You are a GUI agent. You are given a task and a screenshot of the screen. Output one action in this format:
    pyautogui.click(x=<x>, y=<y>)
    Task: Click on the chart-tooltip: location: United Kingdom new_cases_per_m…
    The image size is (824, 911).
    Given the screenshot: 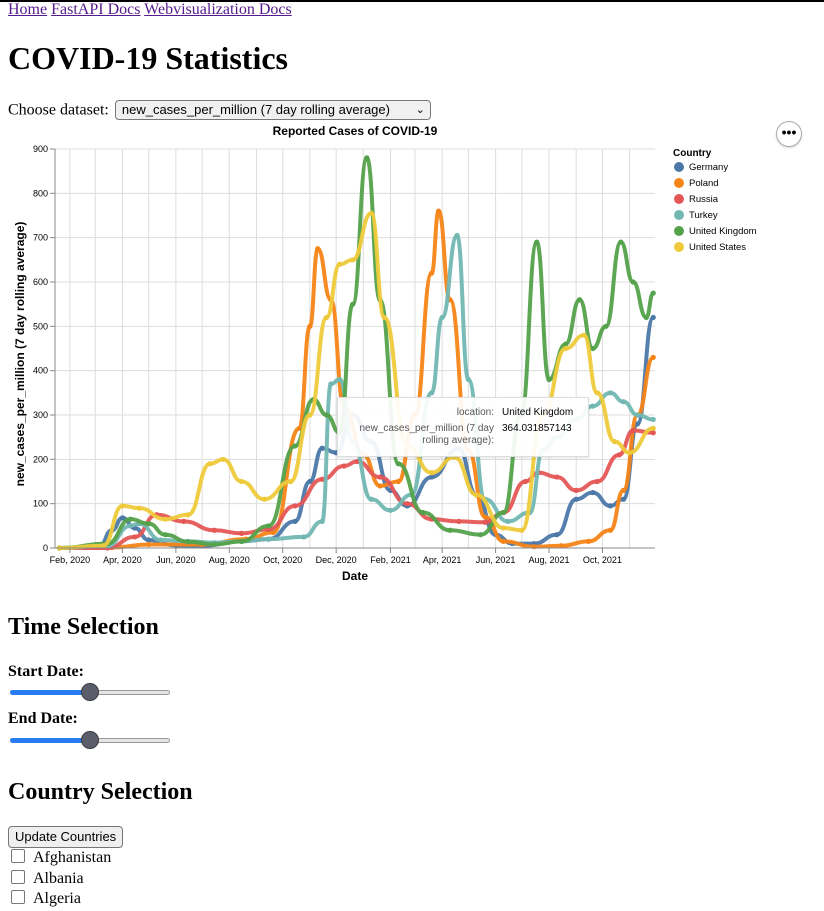 What is the action you would take?
    pyautogui.click(x=463, y=427)
    